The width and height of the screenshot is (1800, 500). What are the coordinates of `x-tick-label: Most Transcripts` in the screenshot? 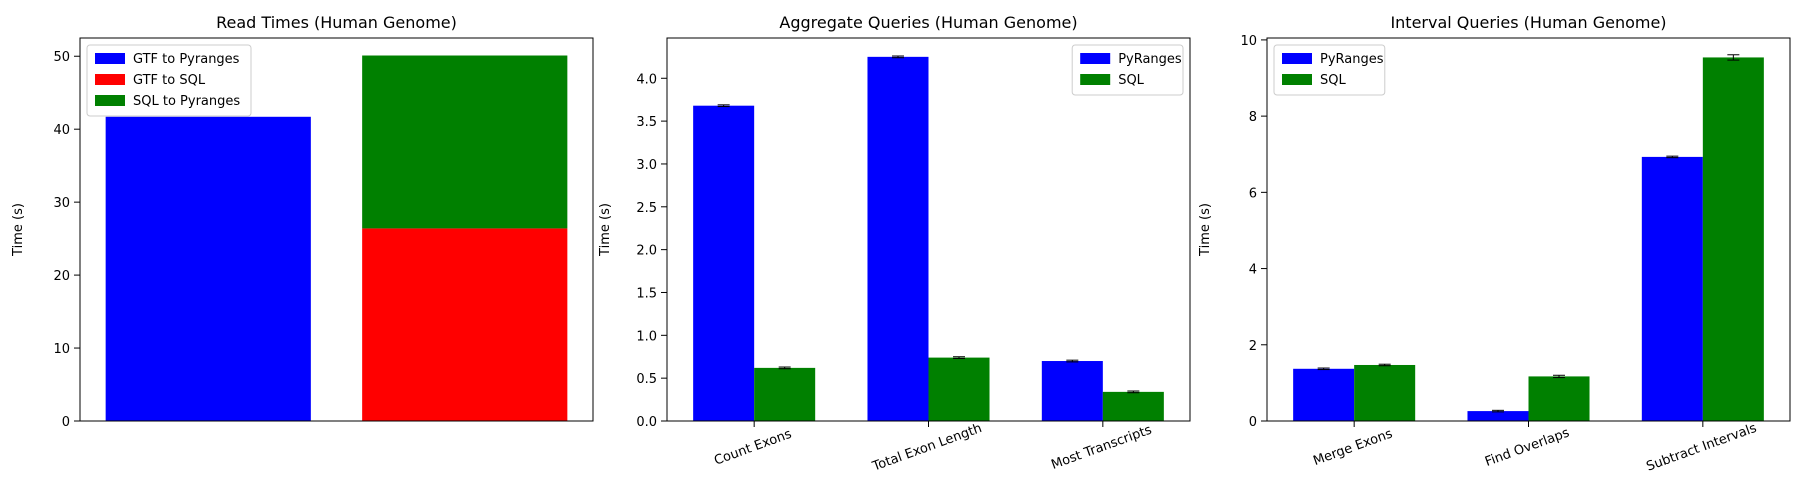 It's located at (1101, 448).